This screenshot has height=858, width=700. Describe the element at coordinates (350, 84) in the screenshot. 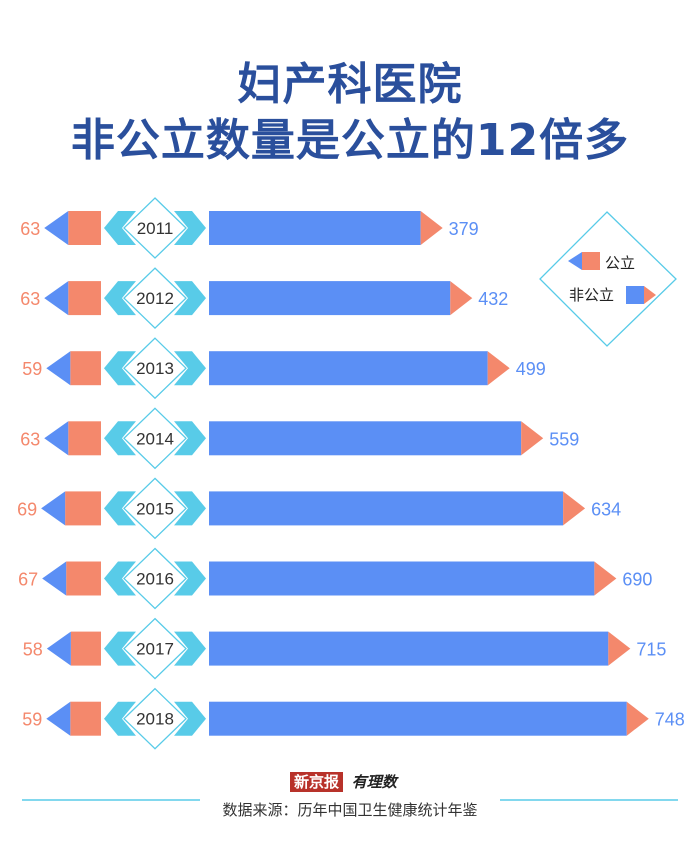

I see `chart-title-line1: 妇产科医院` at that location.